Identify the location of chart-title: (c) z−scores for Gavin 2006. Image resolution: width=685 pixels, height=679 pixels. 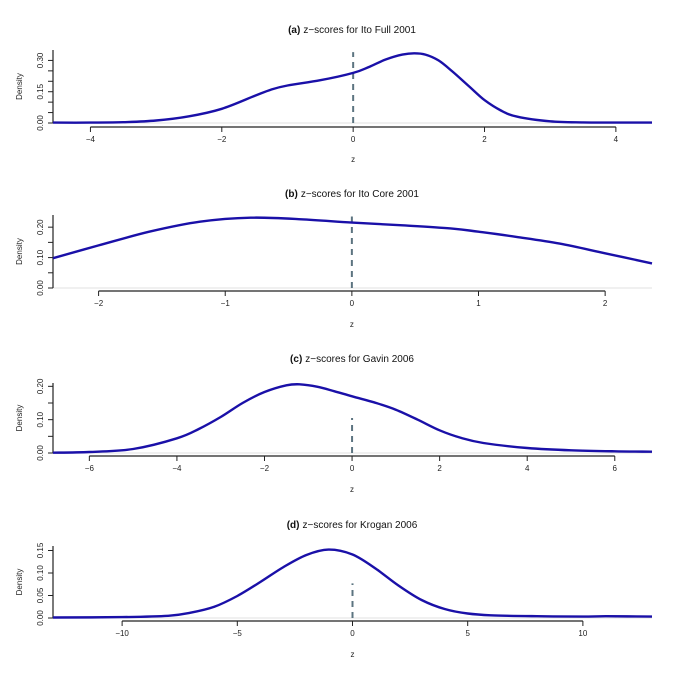
(352, 359).